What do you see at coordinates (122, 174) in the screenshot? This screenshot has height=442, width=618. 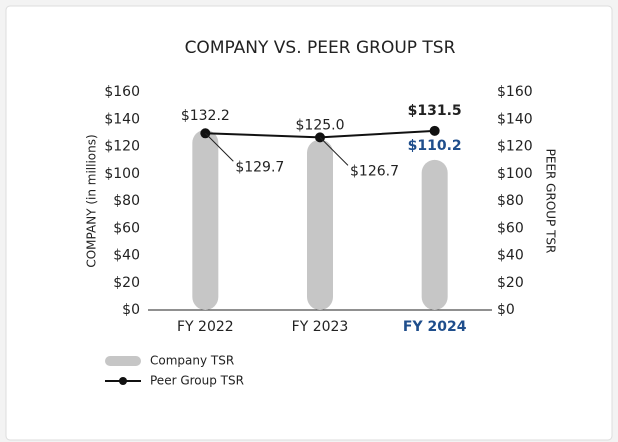 I see `y-tick-label: $100` at bounding box center [122, 174].